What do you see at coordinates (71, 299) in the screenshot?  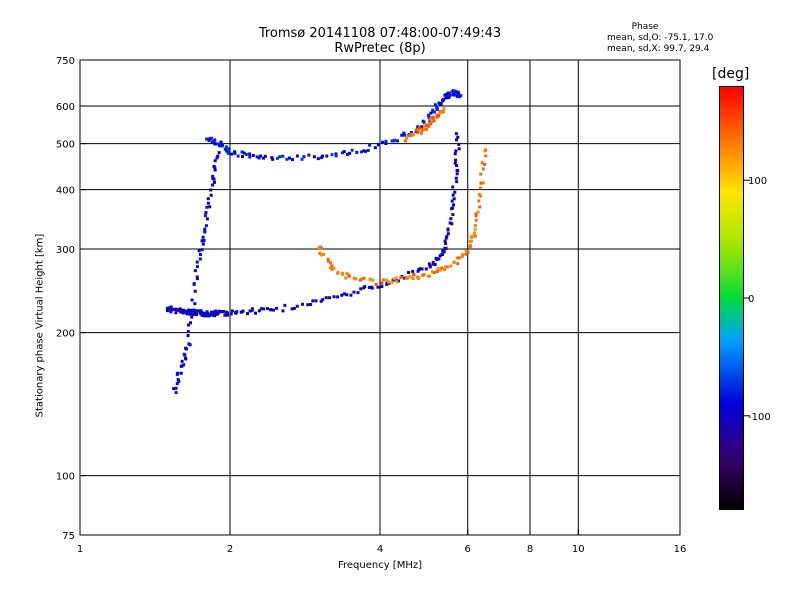 I see `y-axis-ticks: 75 100 200 300 400 500 600 750` at bounding box center [71, 299].